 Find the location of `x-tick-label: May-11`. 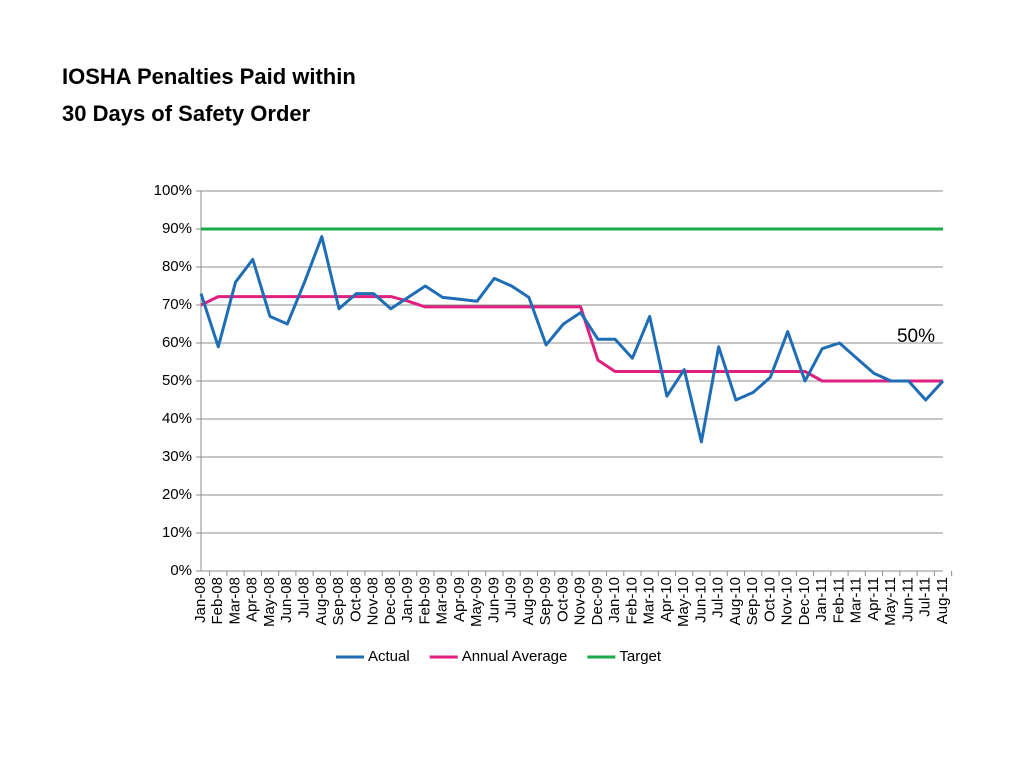

x-tick-label: May-11 is located at coordinates (890, 601).